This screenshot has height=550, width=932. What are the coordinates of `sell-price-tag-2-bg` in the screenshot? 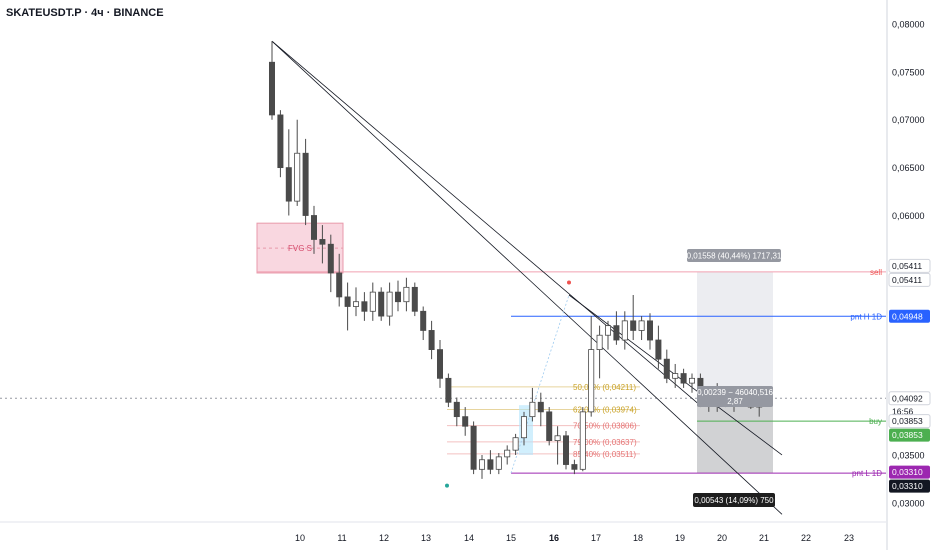 It's located at (909, 279).